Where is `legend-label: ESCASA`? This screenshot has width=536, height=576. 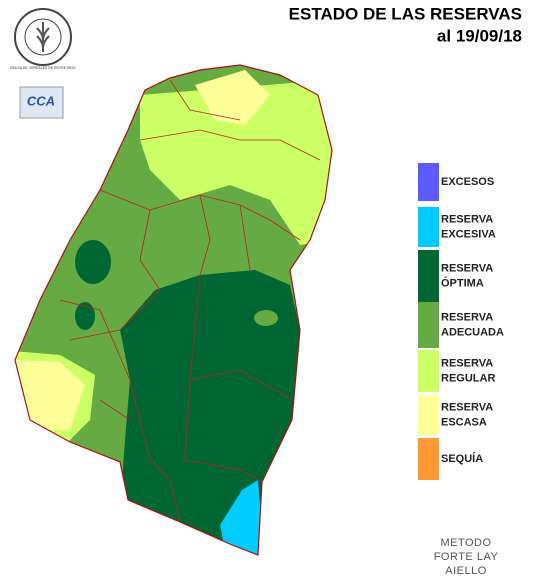
legend-label: ESCASA is located at coordinates (464, 422).